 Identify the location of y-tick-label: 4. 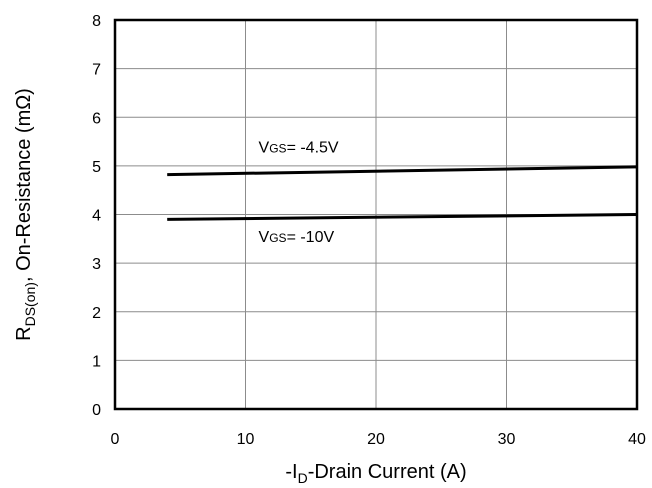
(96, 216).